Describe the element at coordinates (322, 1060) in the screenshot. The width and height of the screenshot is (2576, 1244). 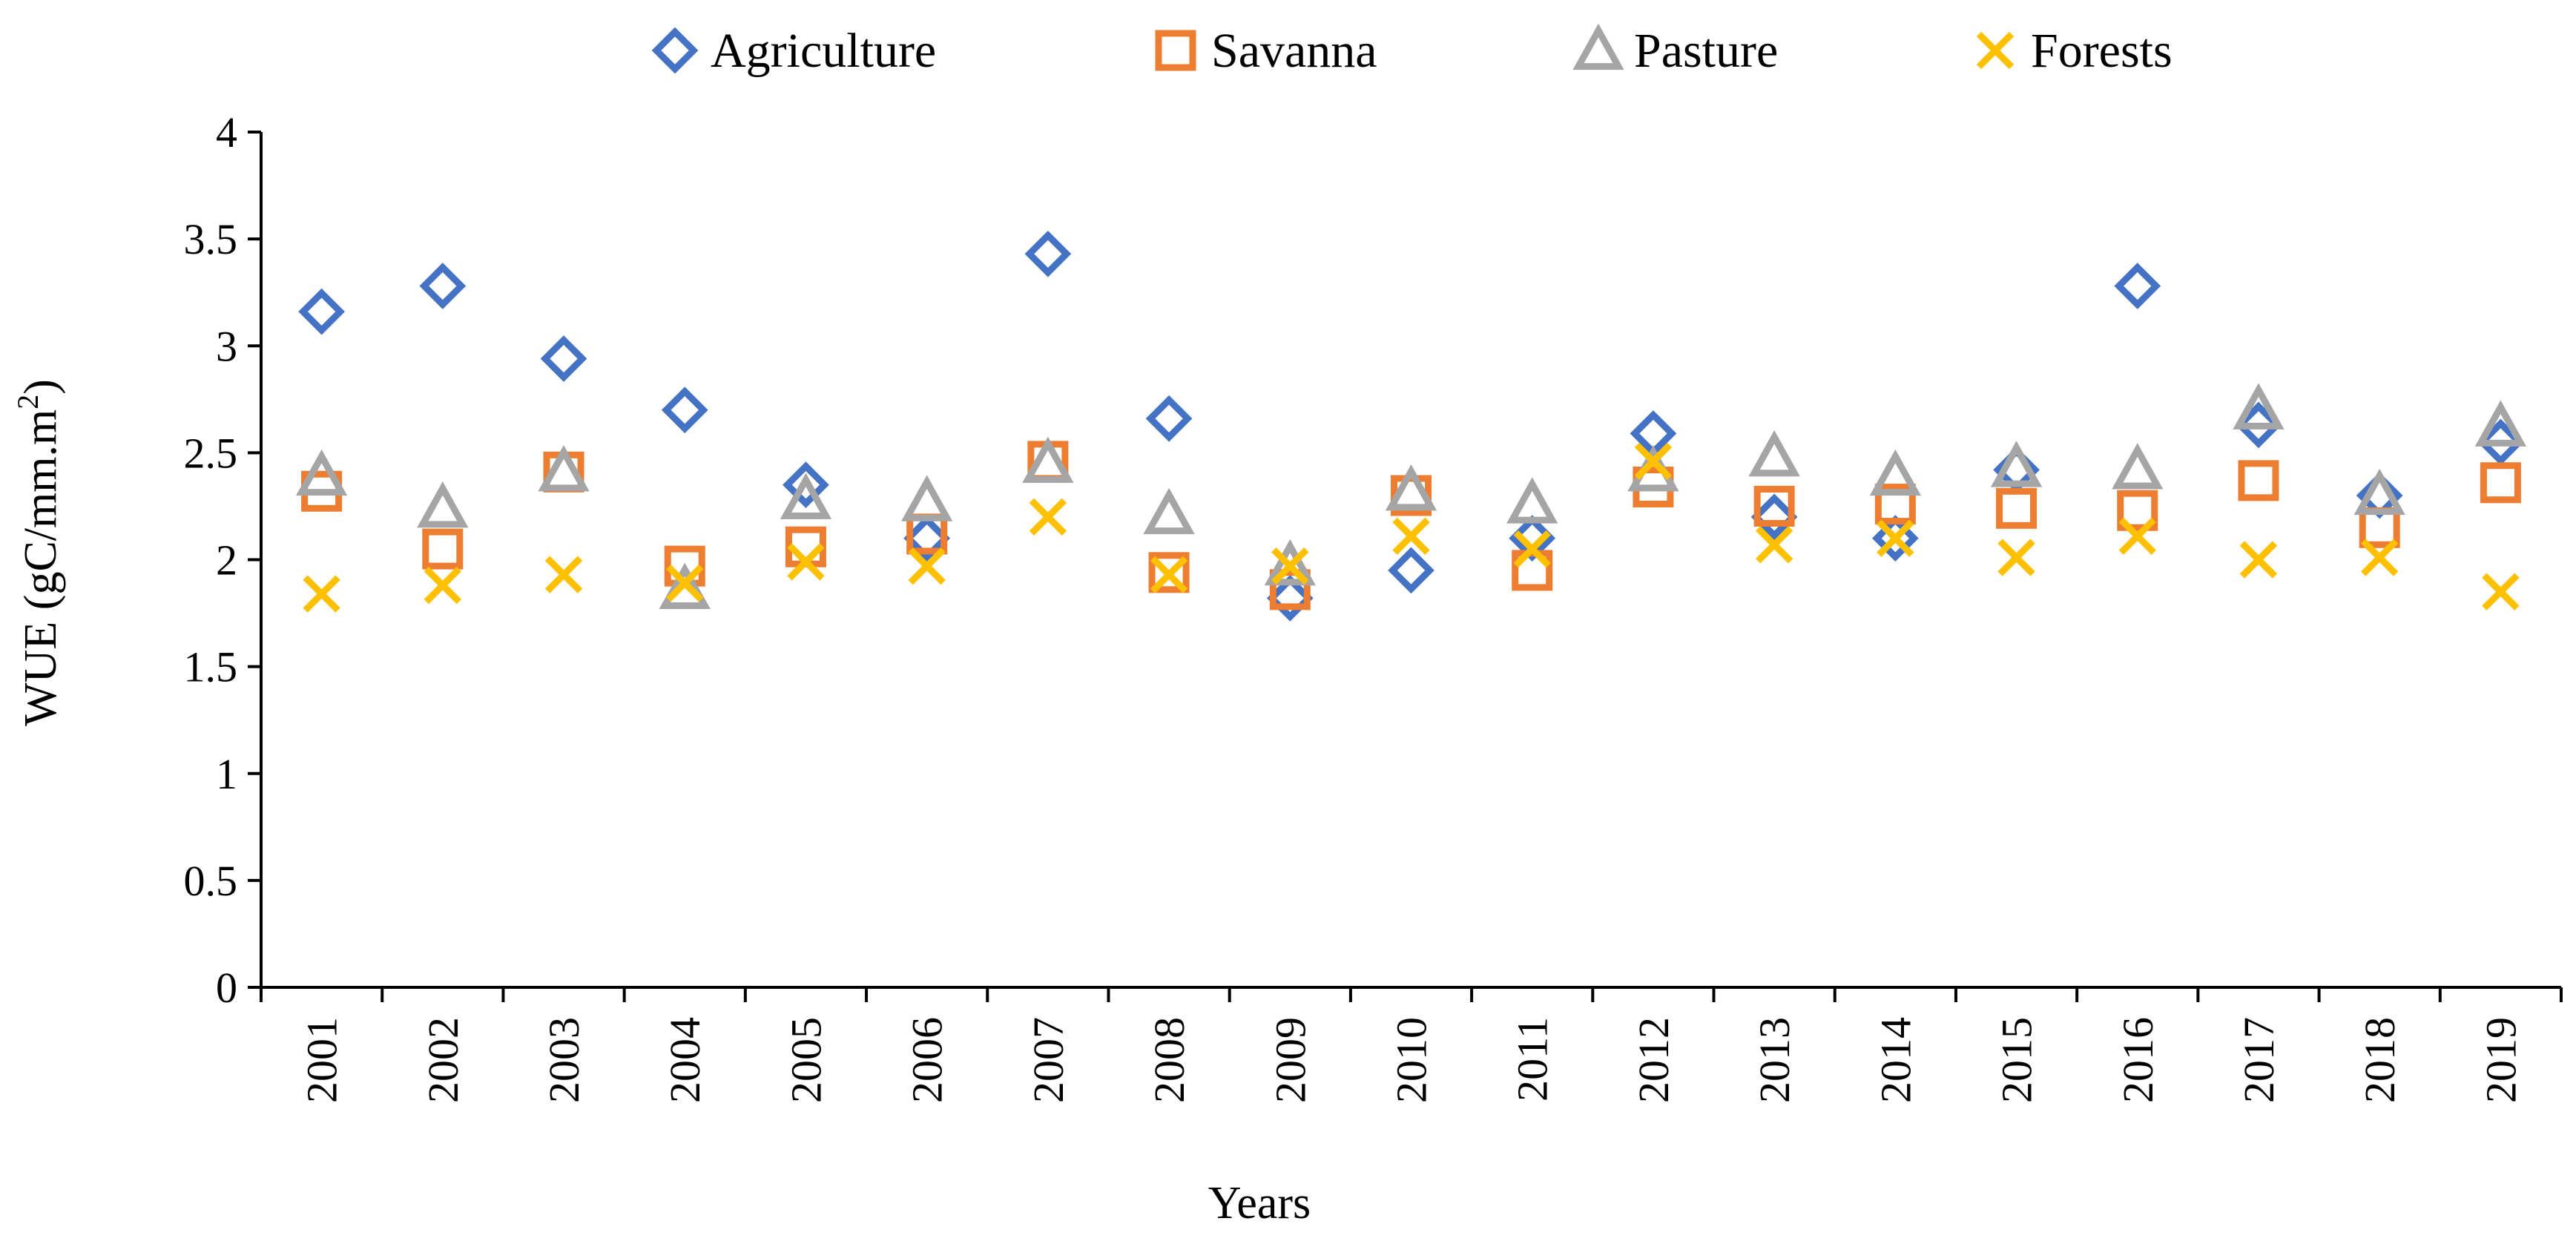
I see `x-tick-label: 2001` at that location.